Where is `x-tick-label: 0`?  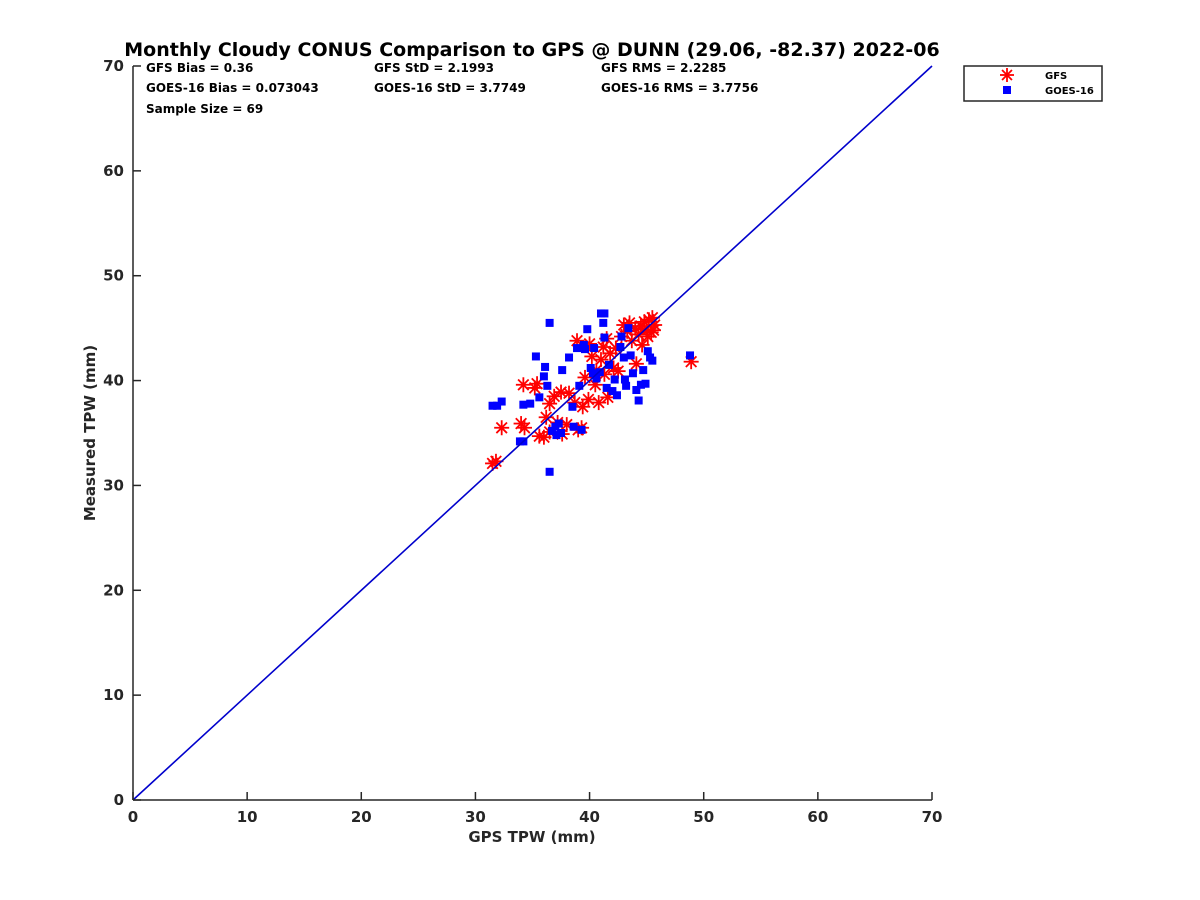 x-tick-label: 0 is located at coordinates (133, 817).